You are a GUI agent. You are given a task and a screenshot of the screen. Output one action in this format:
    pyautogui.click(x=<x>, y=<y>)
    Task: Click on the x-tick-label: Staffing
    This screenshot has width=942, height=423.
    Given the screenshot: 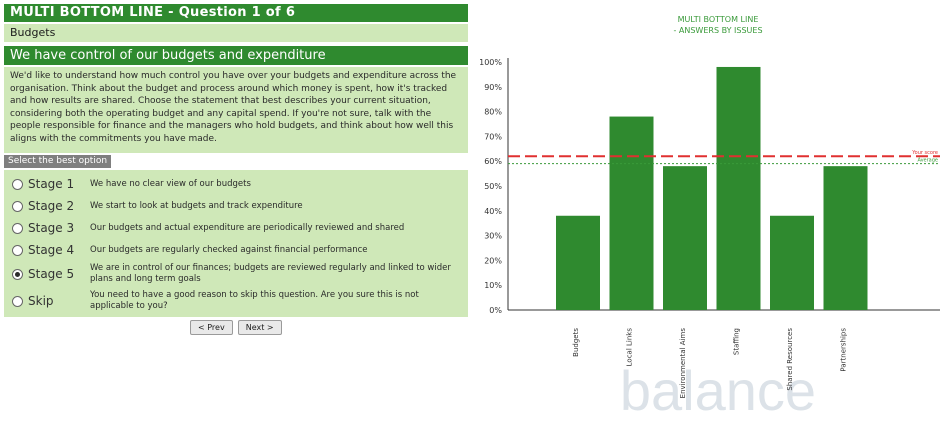 What is the action you would take?
    pyautogui.click(x=737, y=341)
    